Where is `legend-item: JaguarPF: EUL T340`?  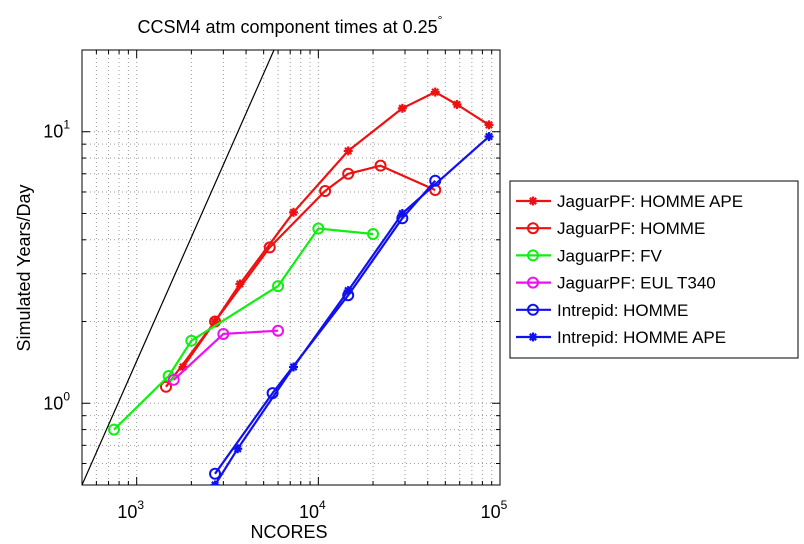
legend-item: JaguarPF: EUL T340 is located at coordinates (616, 283).